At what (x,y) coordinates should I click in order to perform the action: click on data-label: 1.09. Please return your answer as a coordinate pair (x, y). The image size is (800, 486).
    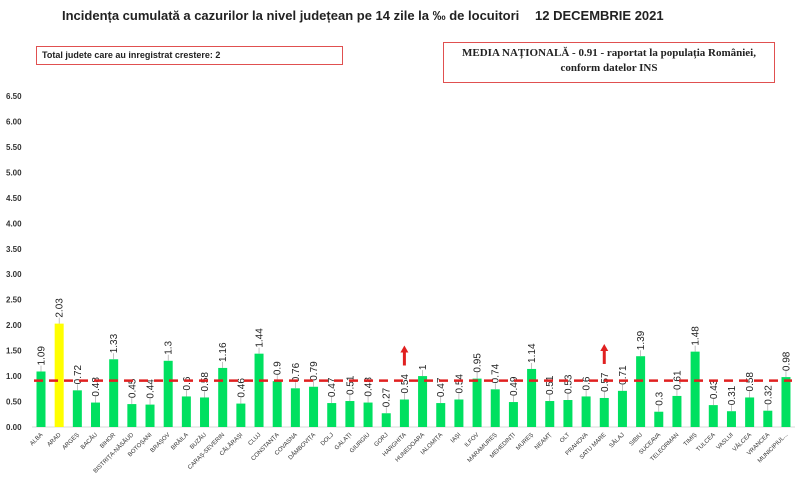
    Looking at the image, I should click on (42, 356).